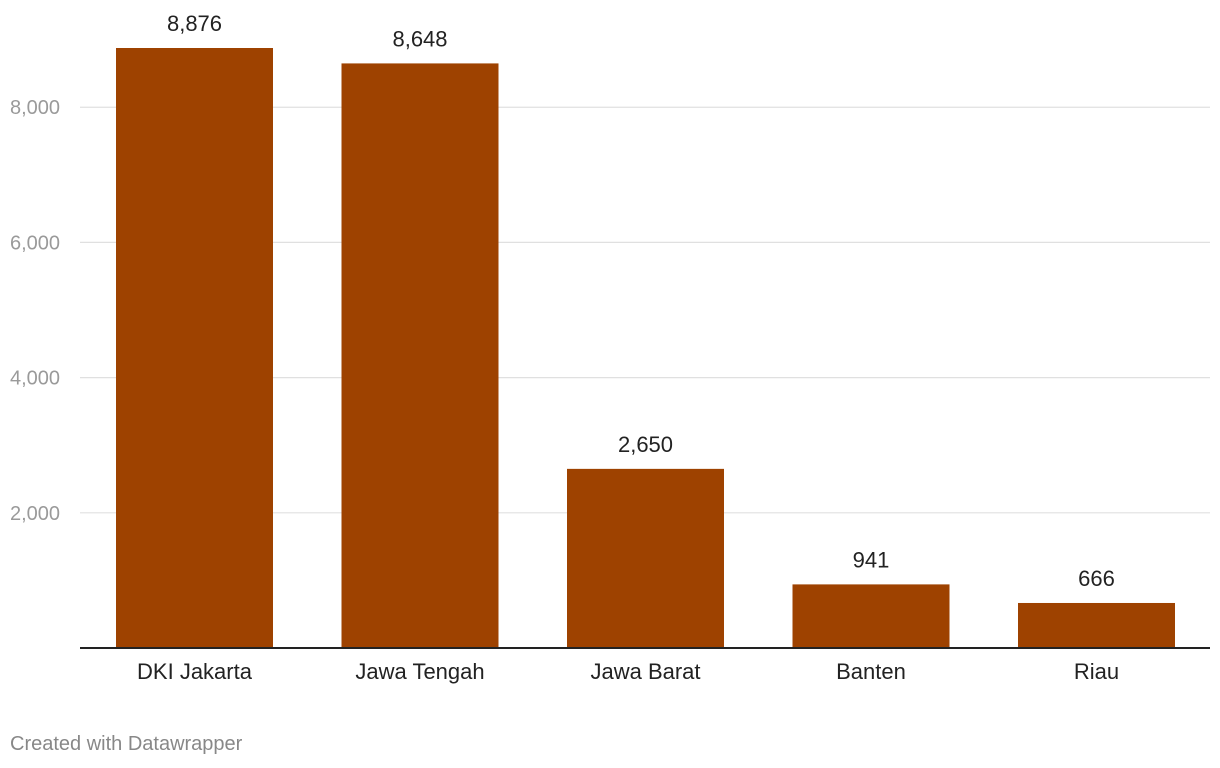 The height and width of the screenshot is (768, 1220). What do you see at coordinates (35, 243) in the screenshot?
I see `y-tick-label: 6,000` at bounding box center [35, 243].